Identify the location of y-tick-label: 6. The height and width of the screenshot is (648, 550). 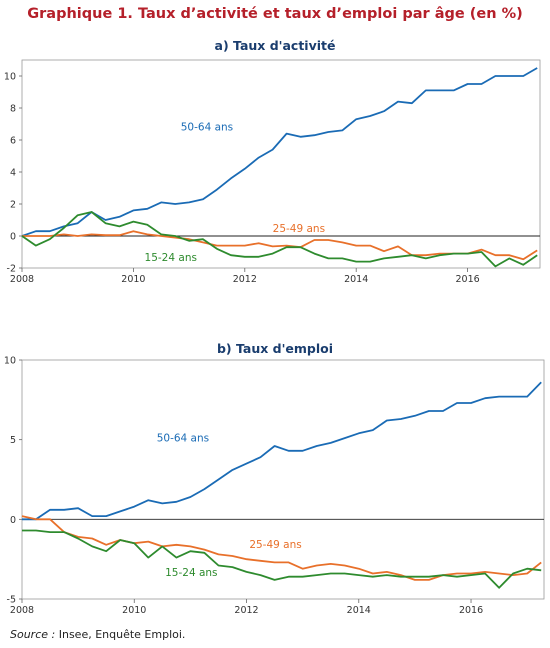
(13, 141).